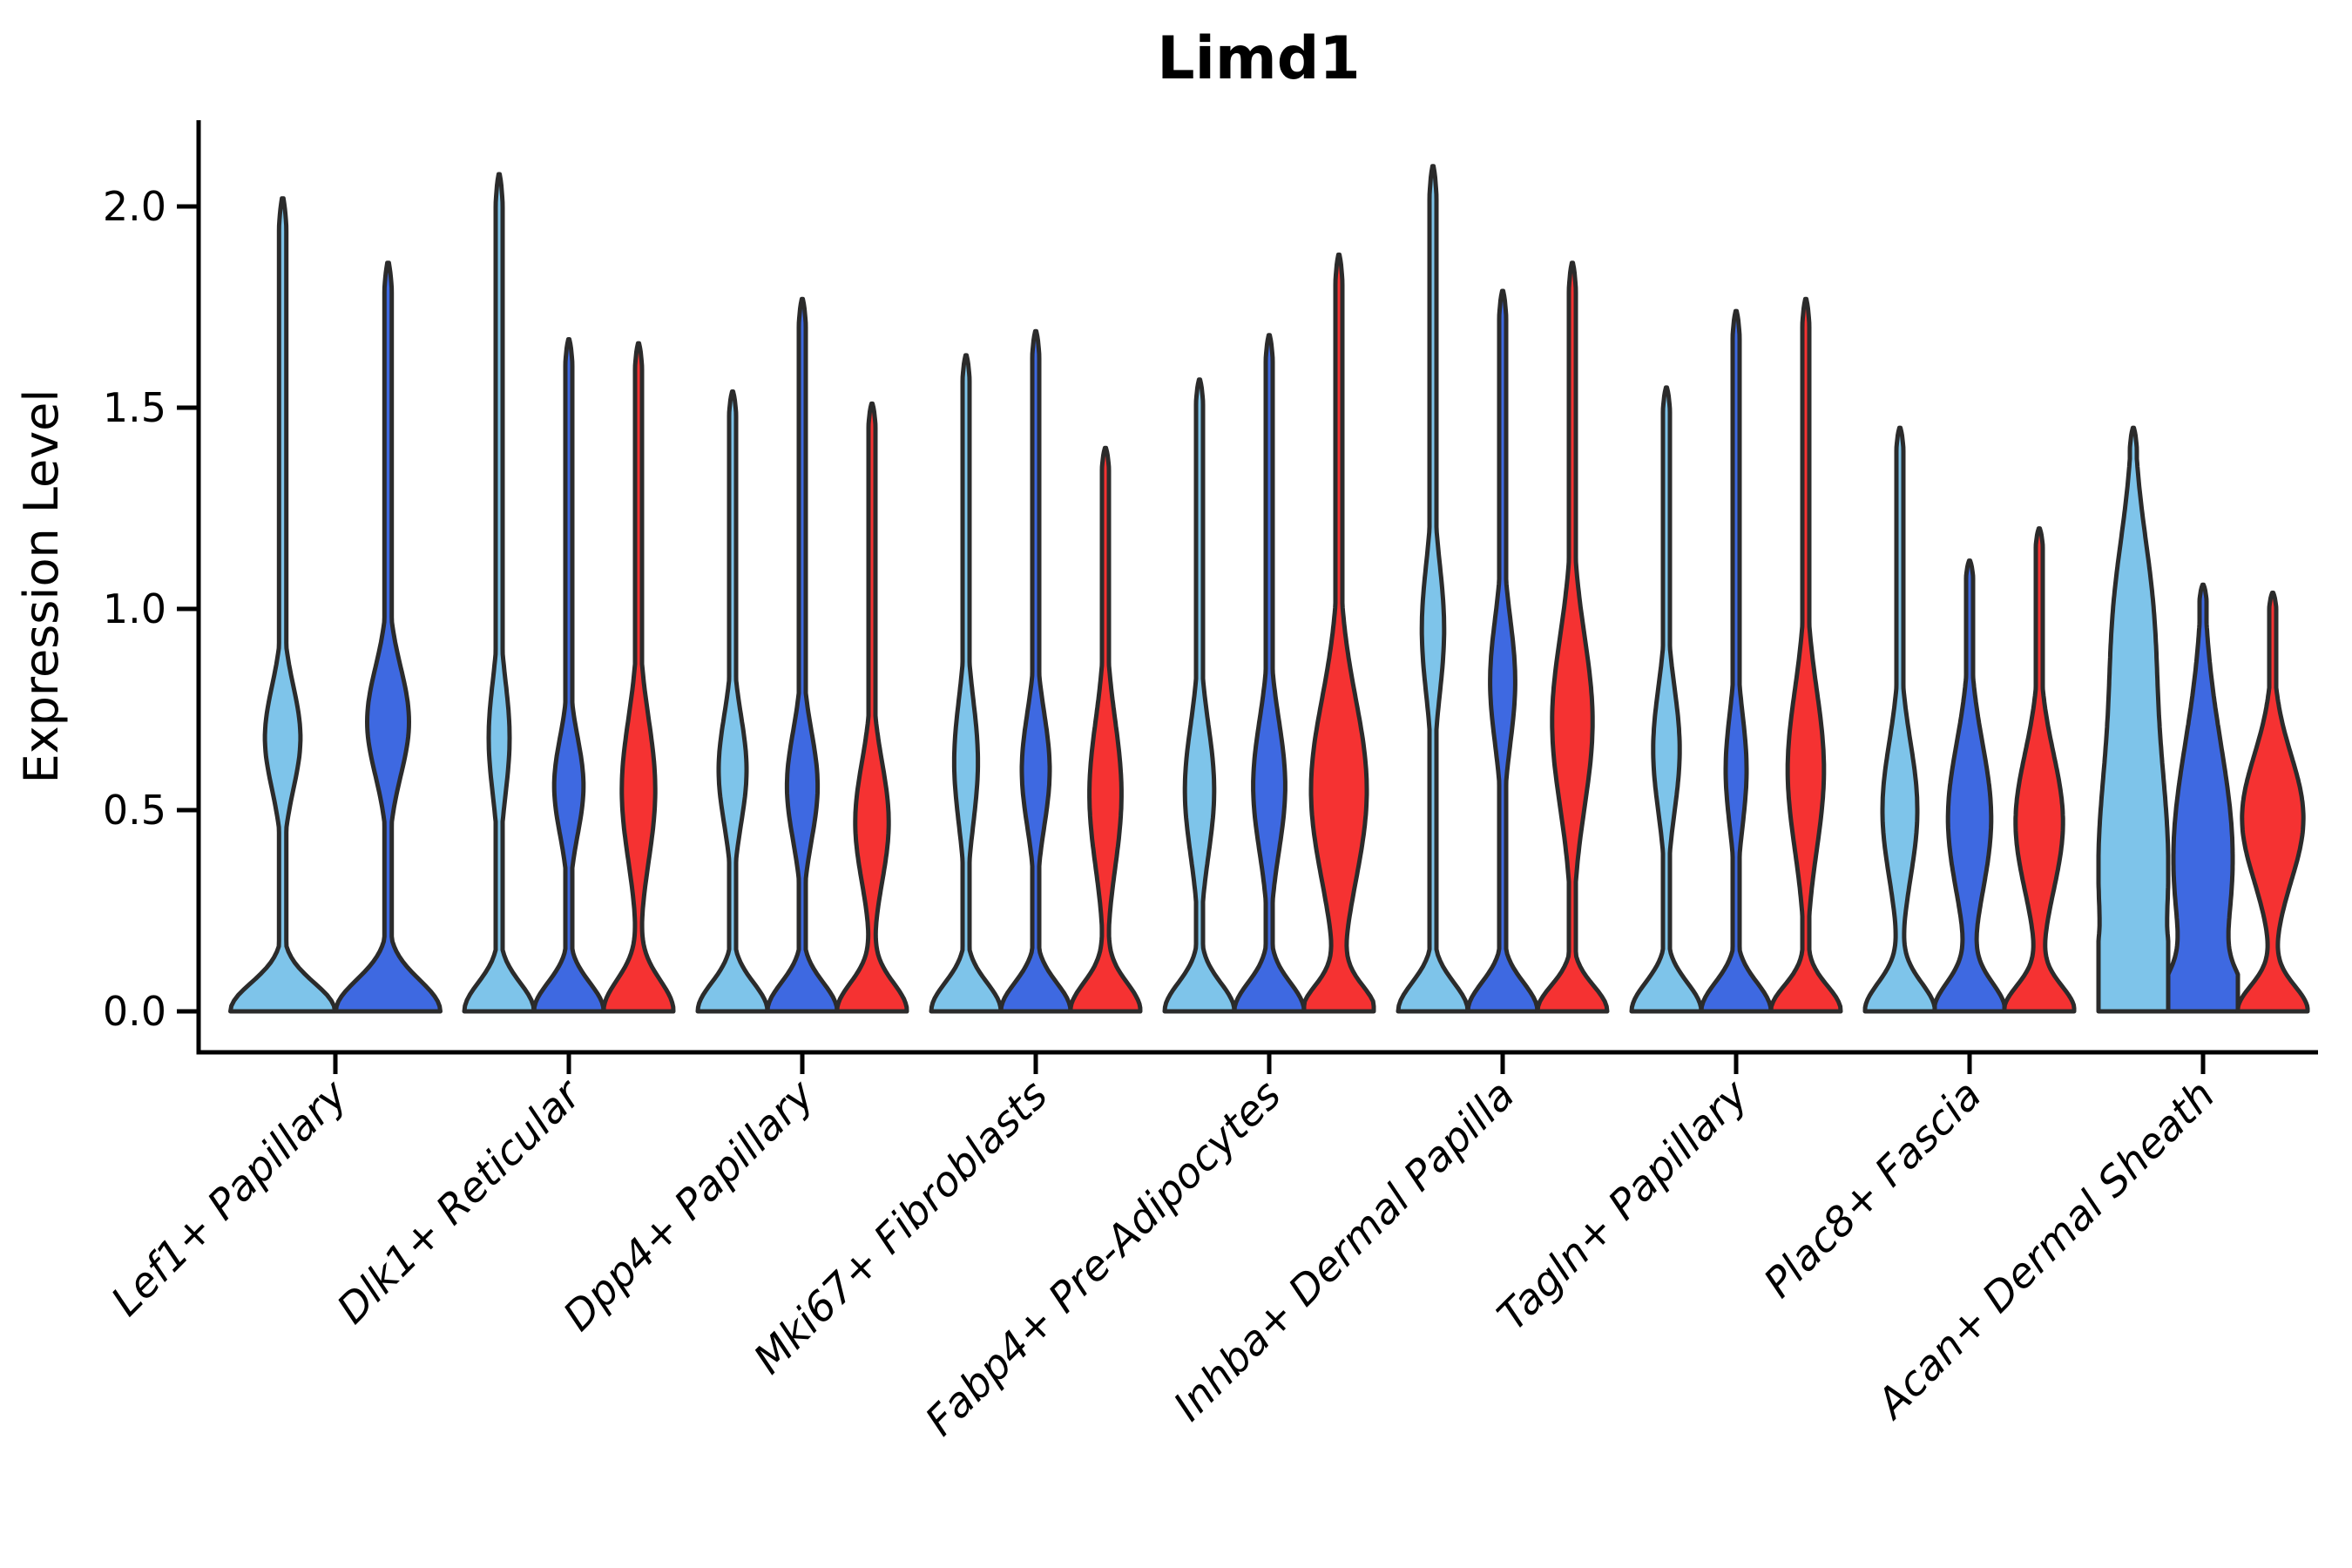  Describe the element at coordinates (41, 586) in the screenshot. I see `y-axis-label: Expression Level` at that location.